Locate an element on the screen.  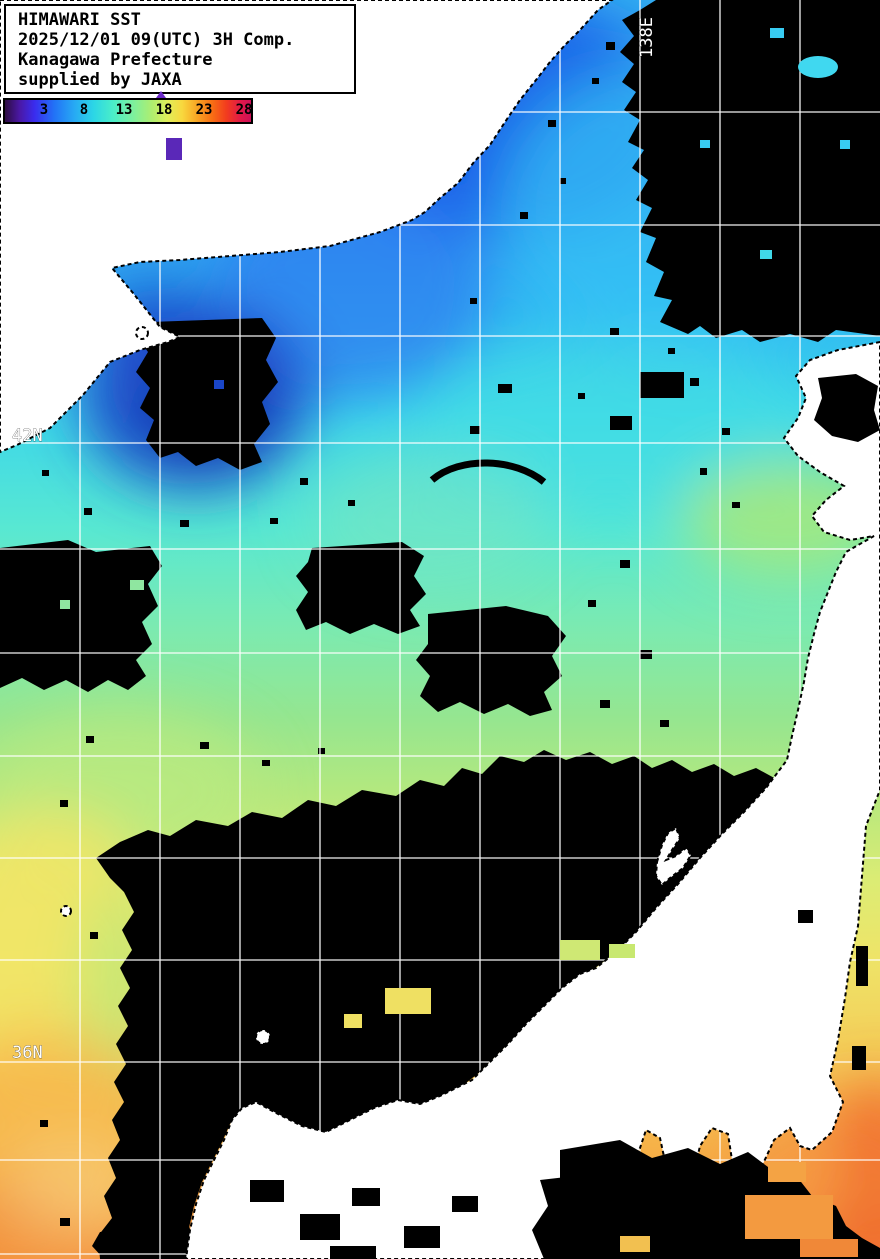
title-region: Kanagawa Prefecture is located at coordinates (115, 60).